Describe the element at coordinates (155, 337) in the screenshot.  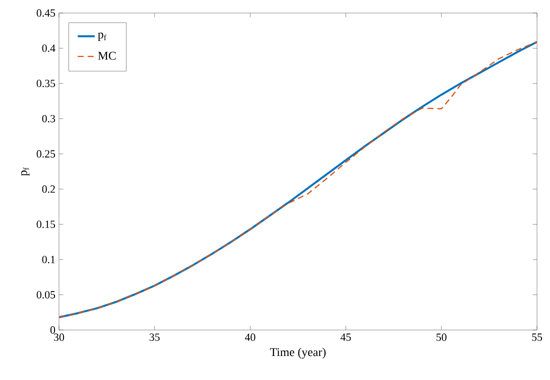
I see `x-tick-label: 35` at that location.